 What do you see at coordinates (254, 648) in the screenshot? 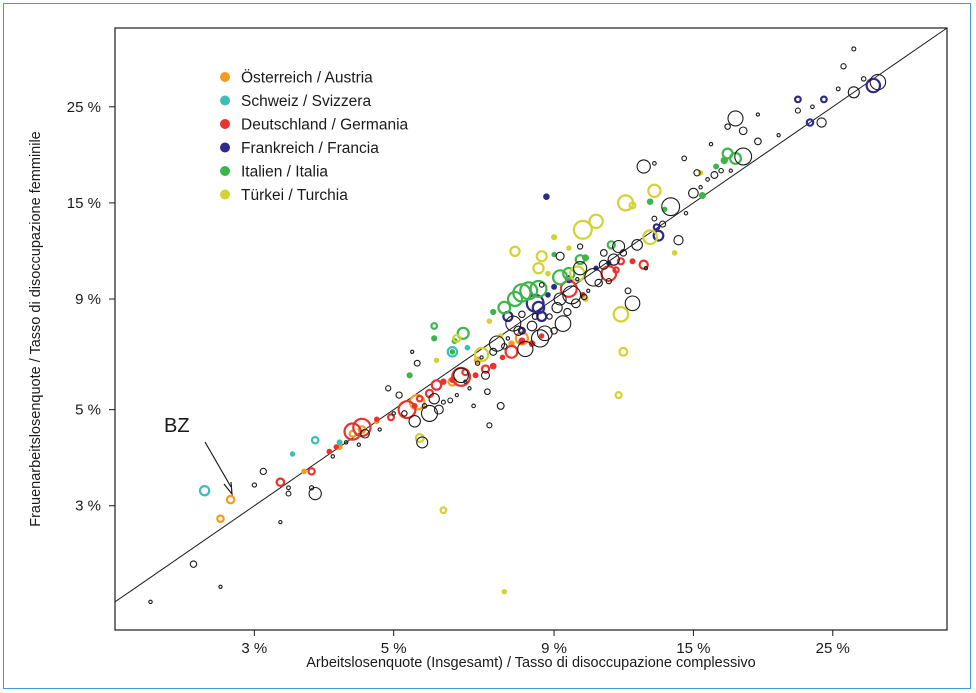
I see `x-tick-label: 3 %` at bounding box center [254, 648].